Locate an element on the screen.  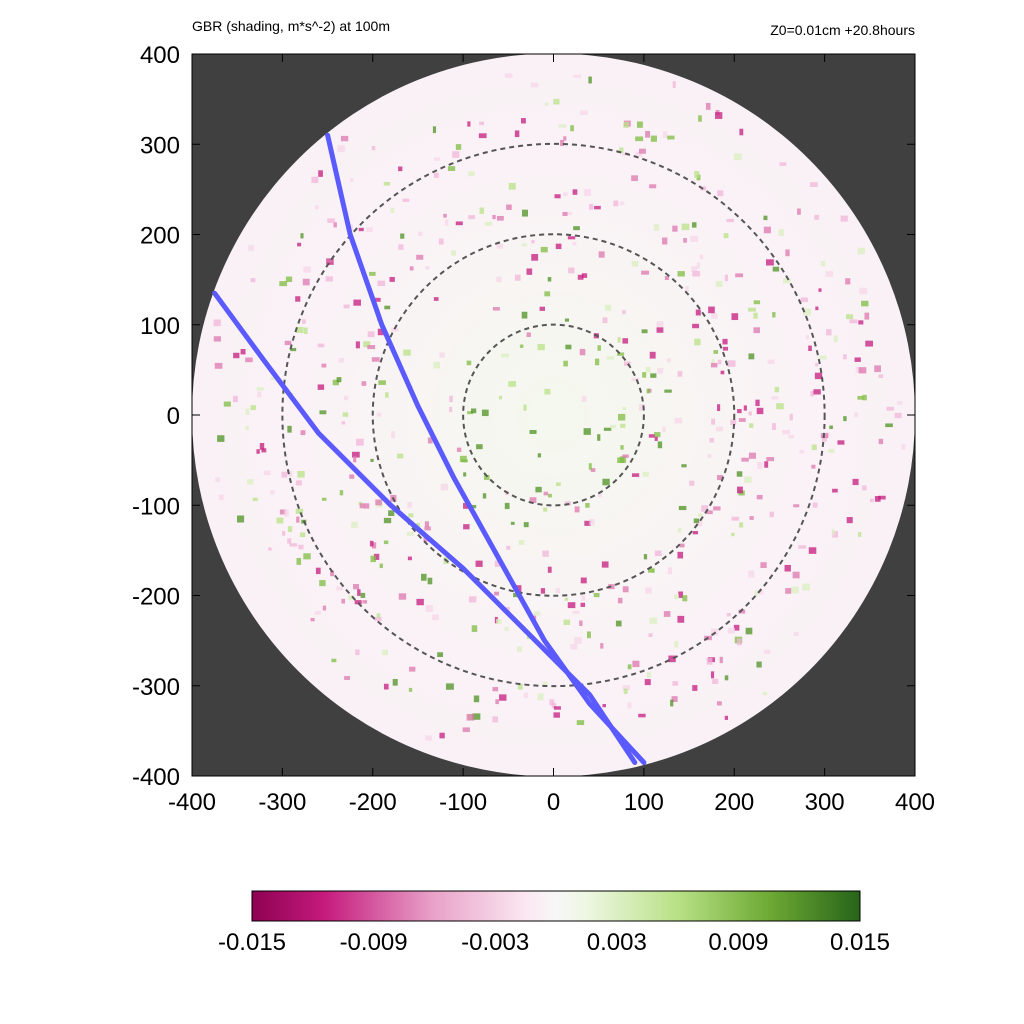
chart-title: GBR (shading, m*s^-2) at 100m is located at coordinates (291, 26).